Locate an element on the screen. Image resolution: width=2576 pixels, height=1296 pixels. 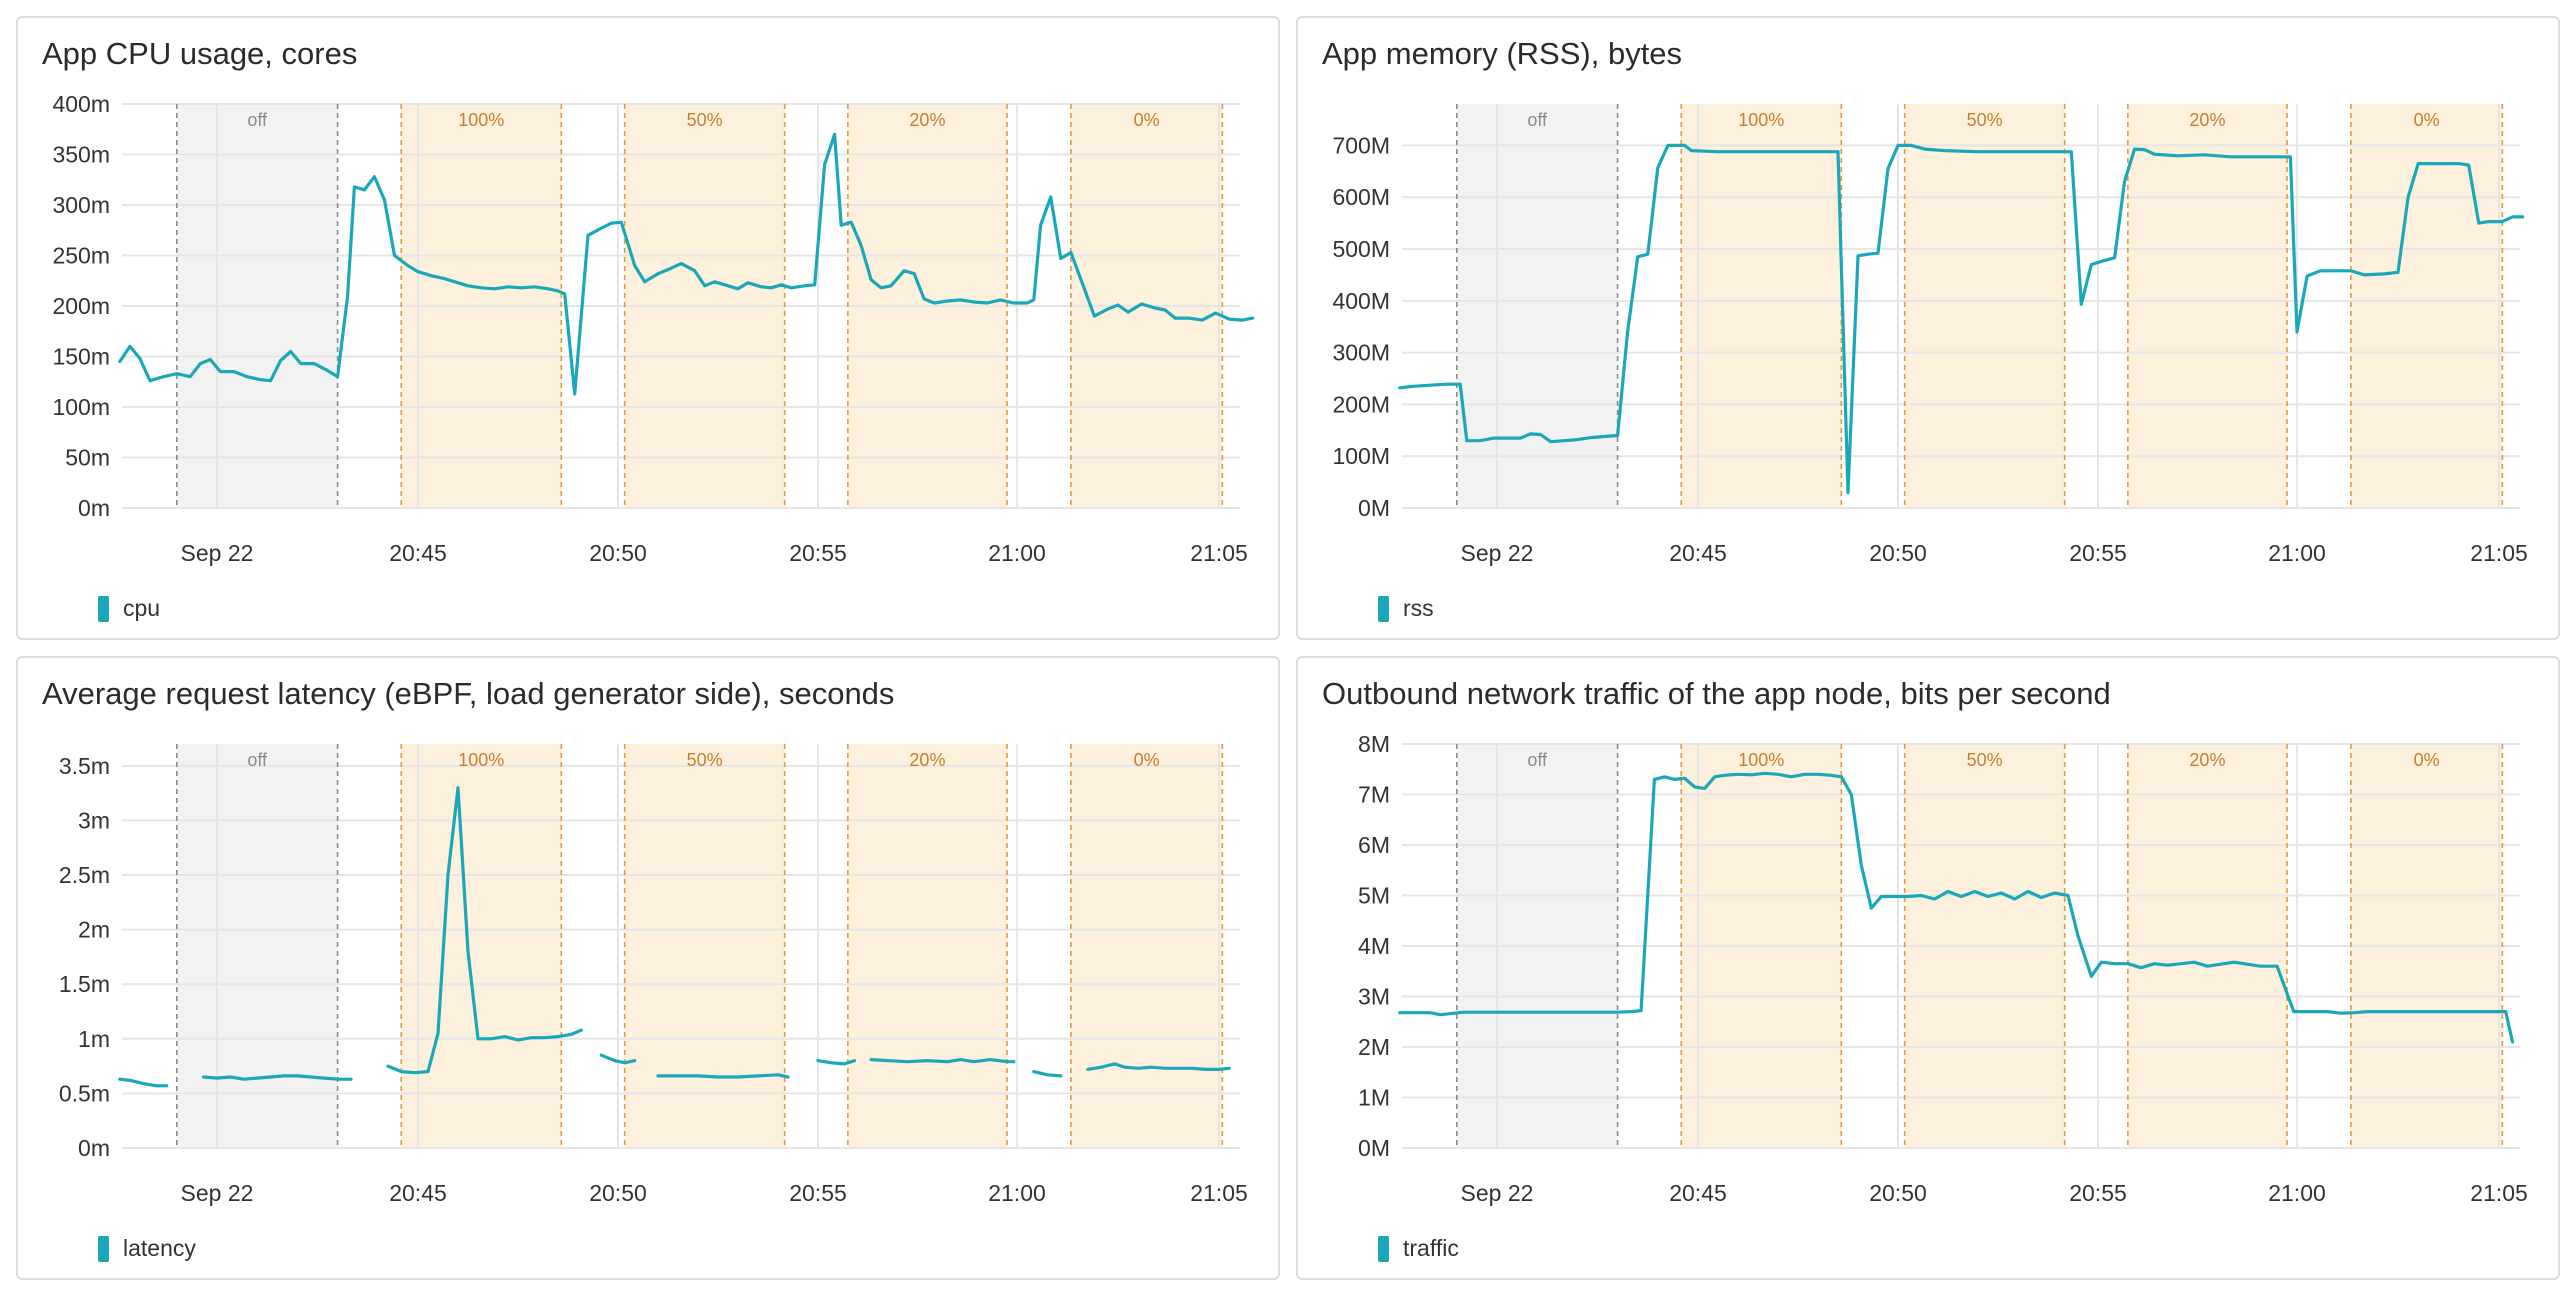
y-tick-label: 3.5m is located at coordinates (84, 766).